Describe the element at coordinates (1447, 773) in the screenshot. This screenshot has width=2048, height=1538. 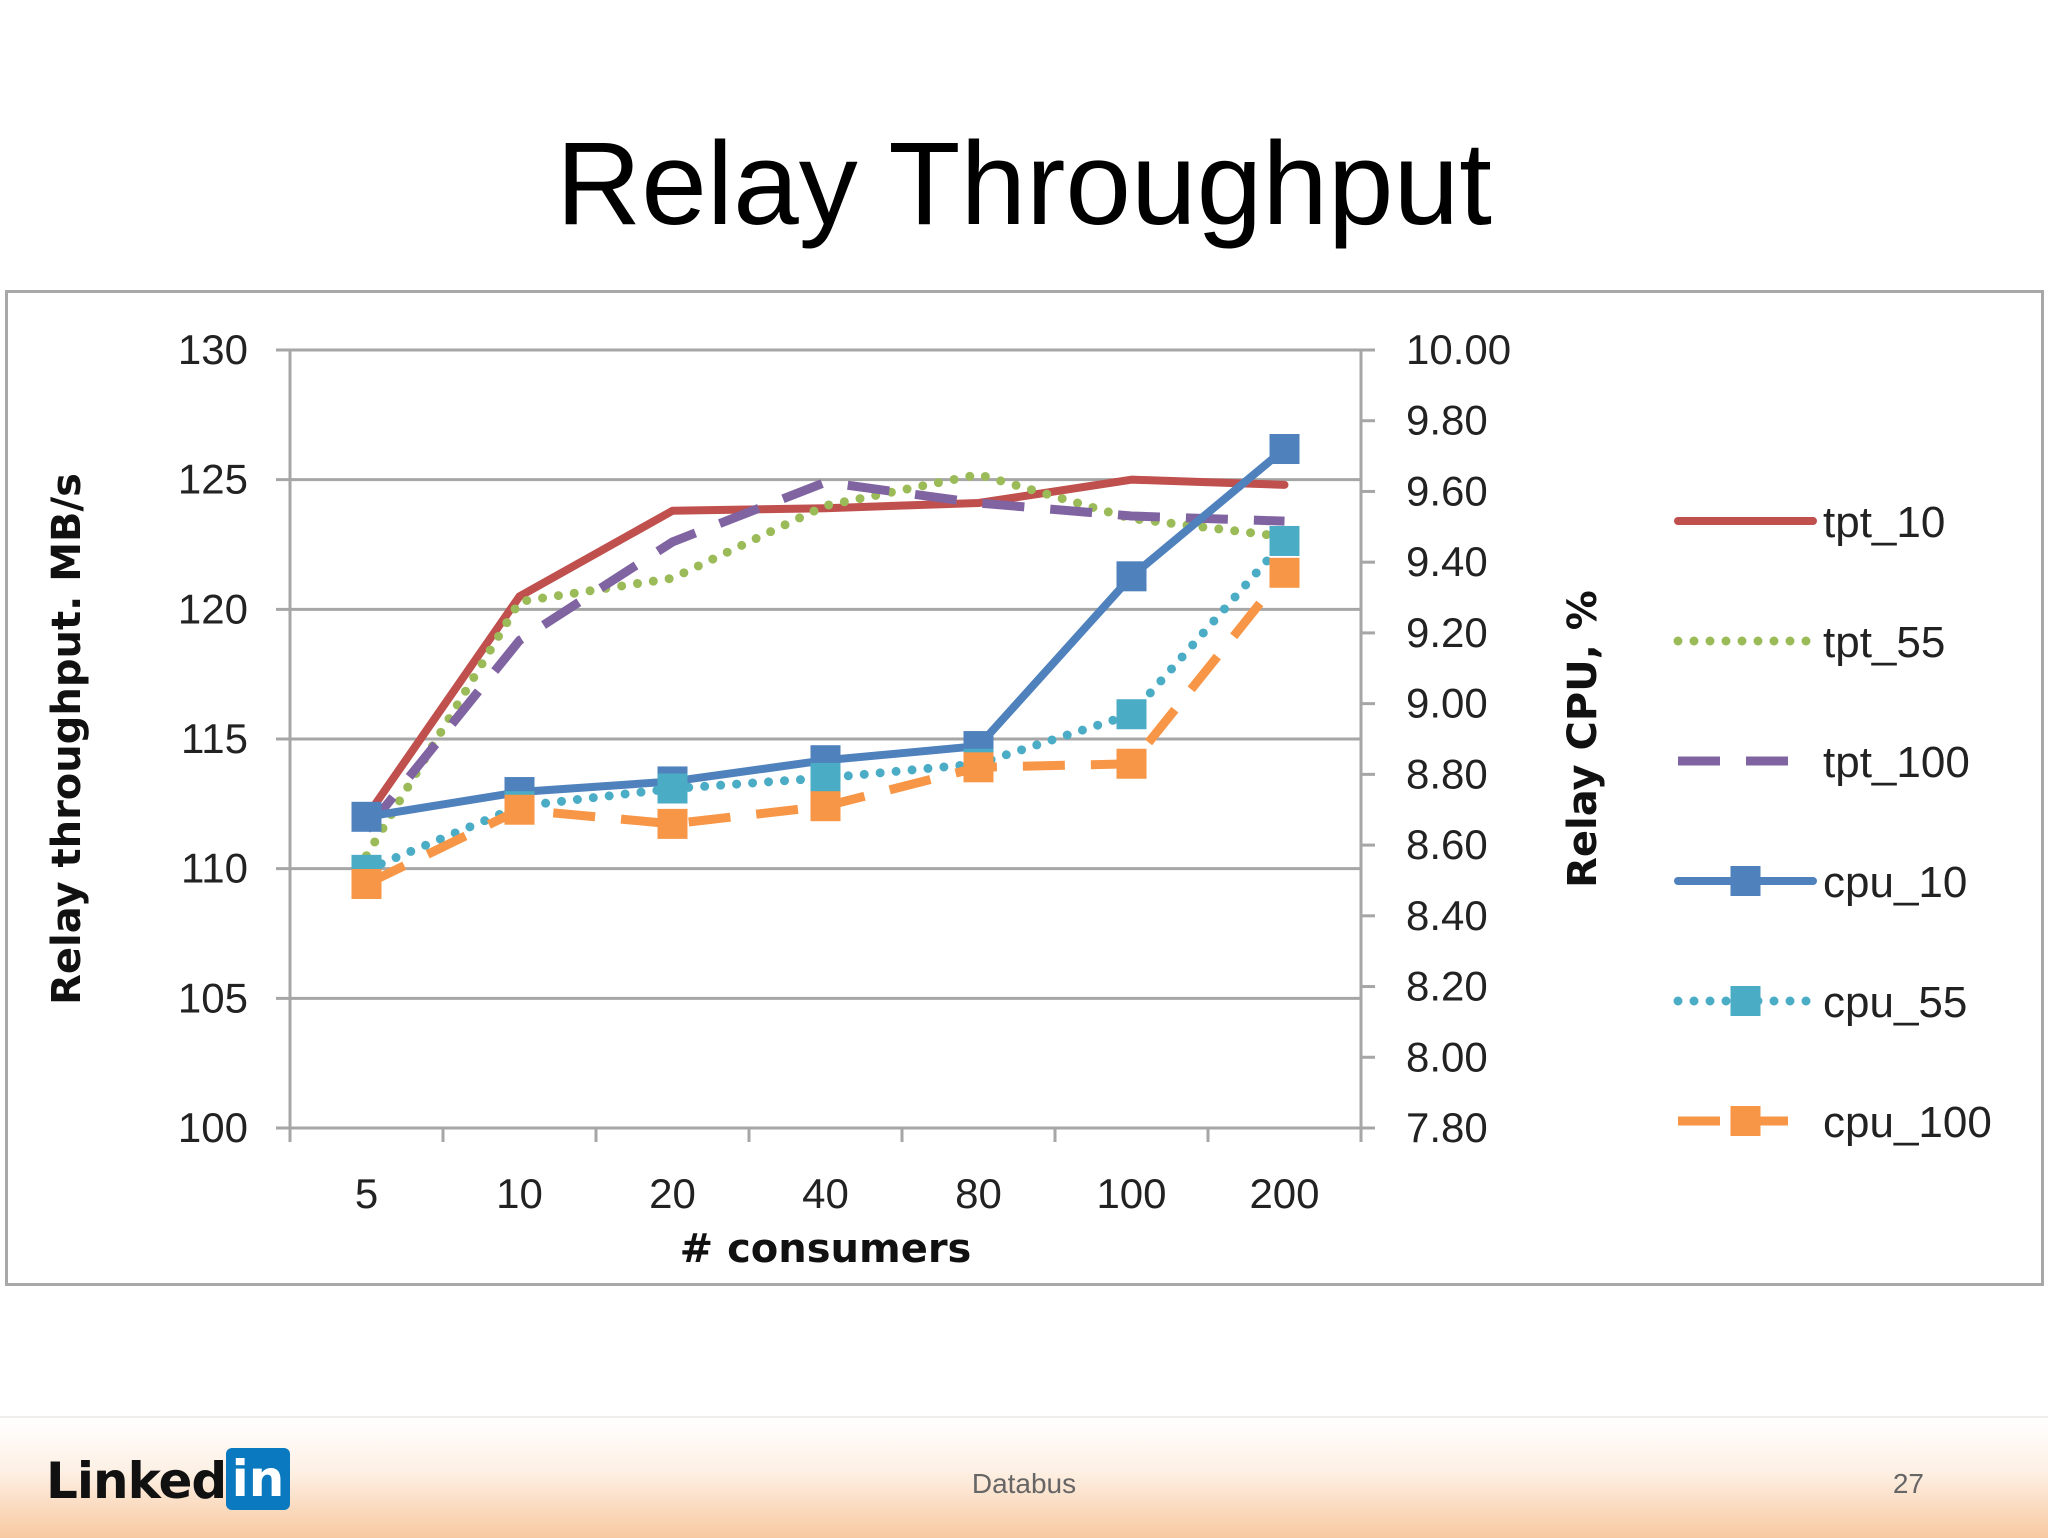
I see `y-right-tick-label: 8.80` at that location.